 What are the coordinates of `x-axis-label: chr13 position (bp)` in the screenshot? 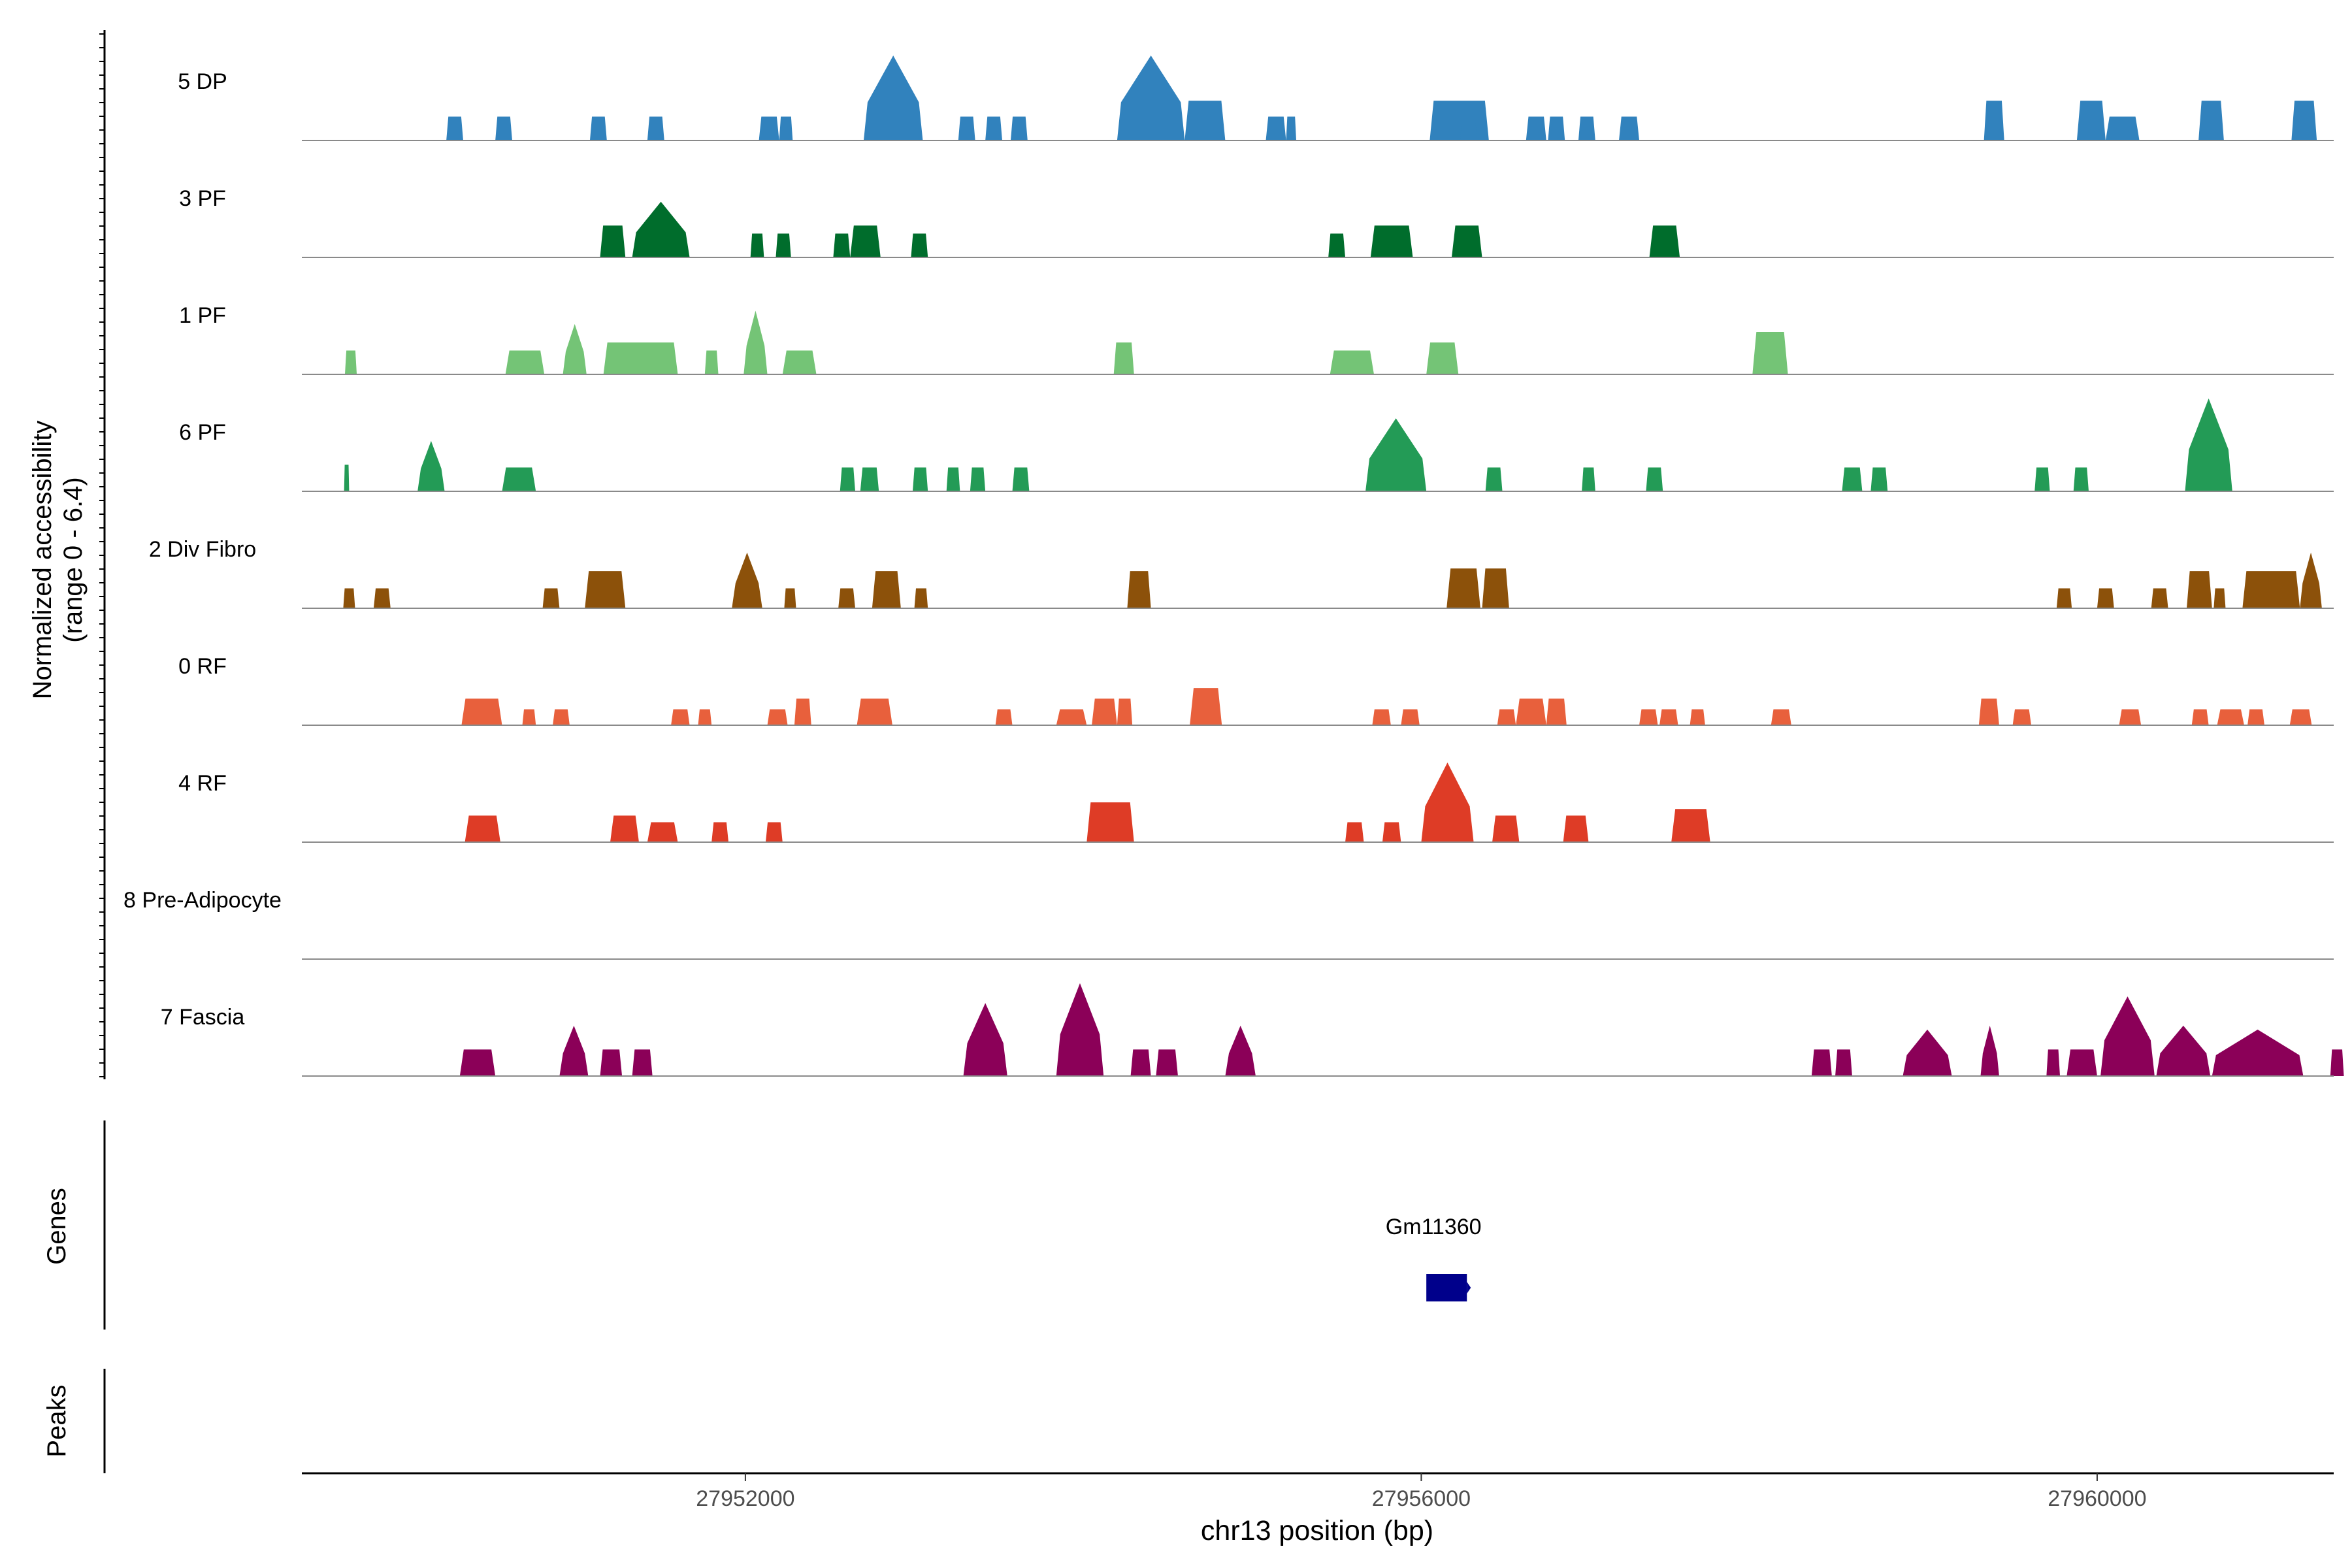 It's located at (1317, 1530).